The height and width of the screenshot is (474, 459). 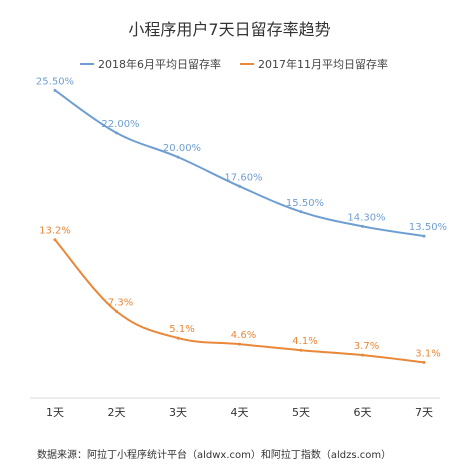 What do you see at coordinates (366, 217) in the screenshot?
I see `data-label: 14.30%` at bounding box center [366, 217].